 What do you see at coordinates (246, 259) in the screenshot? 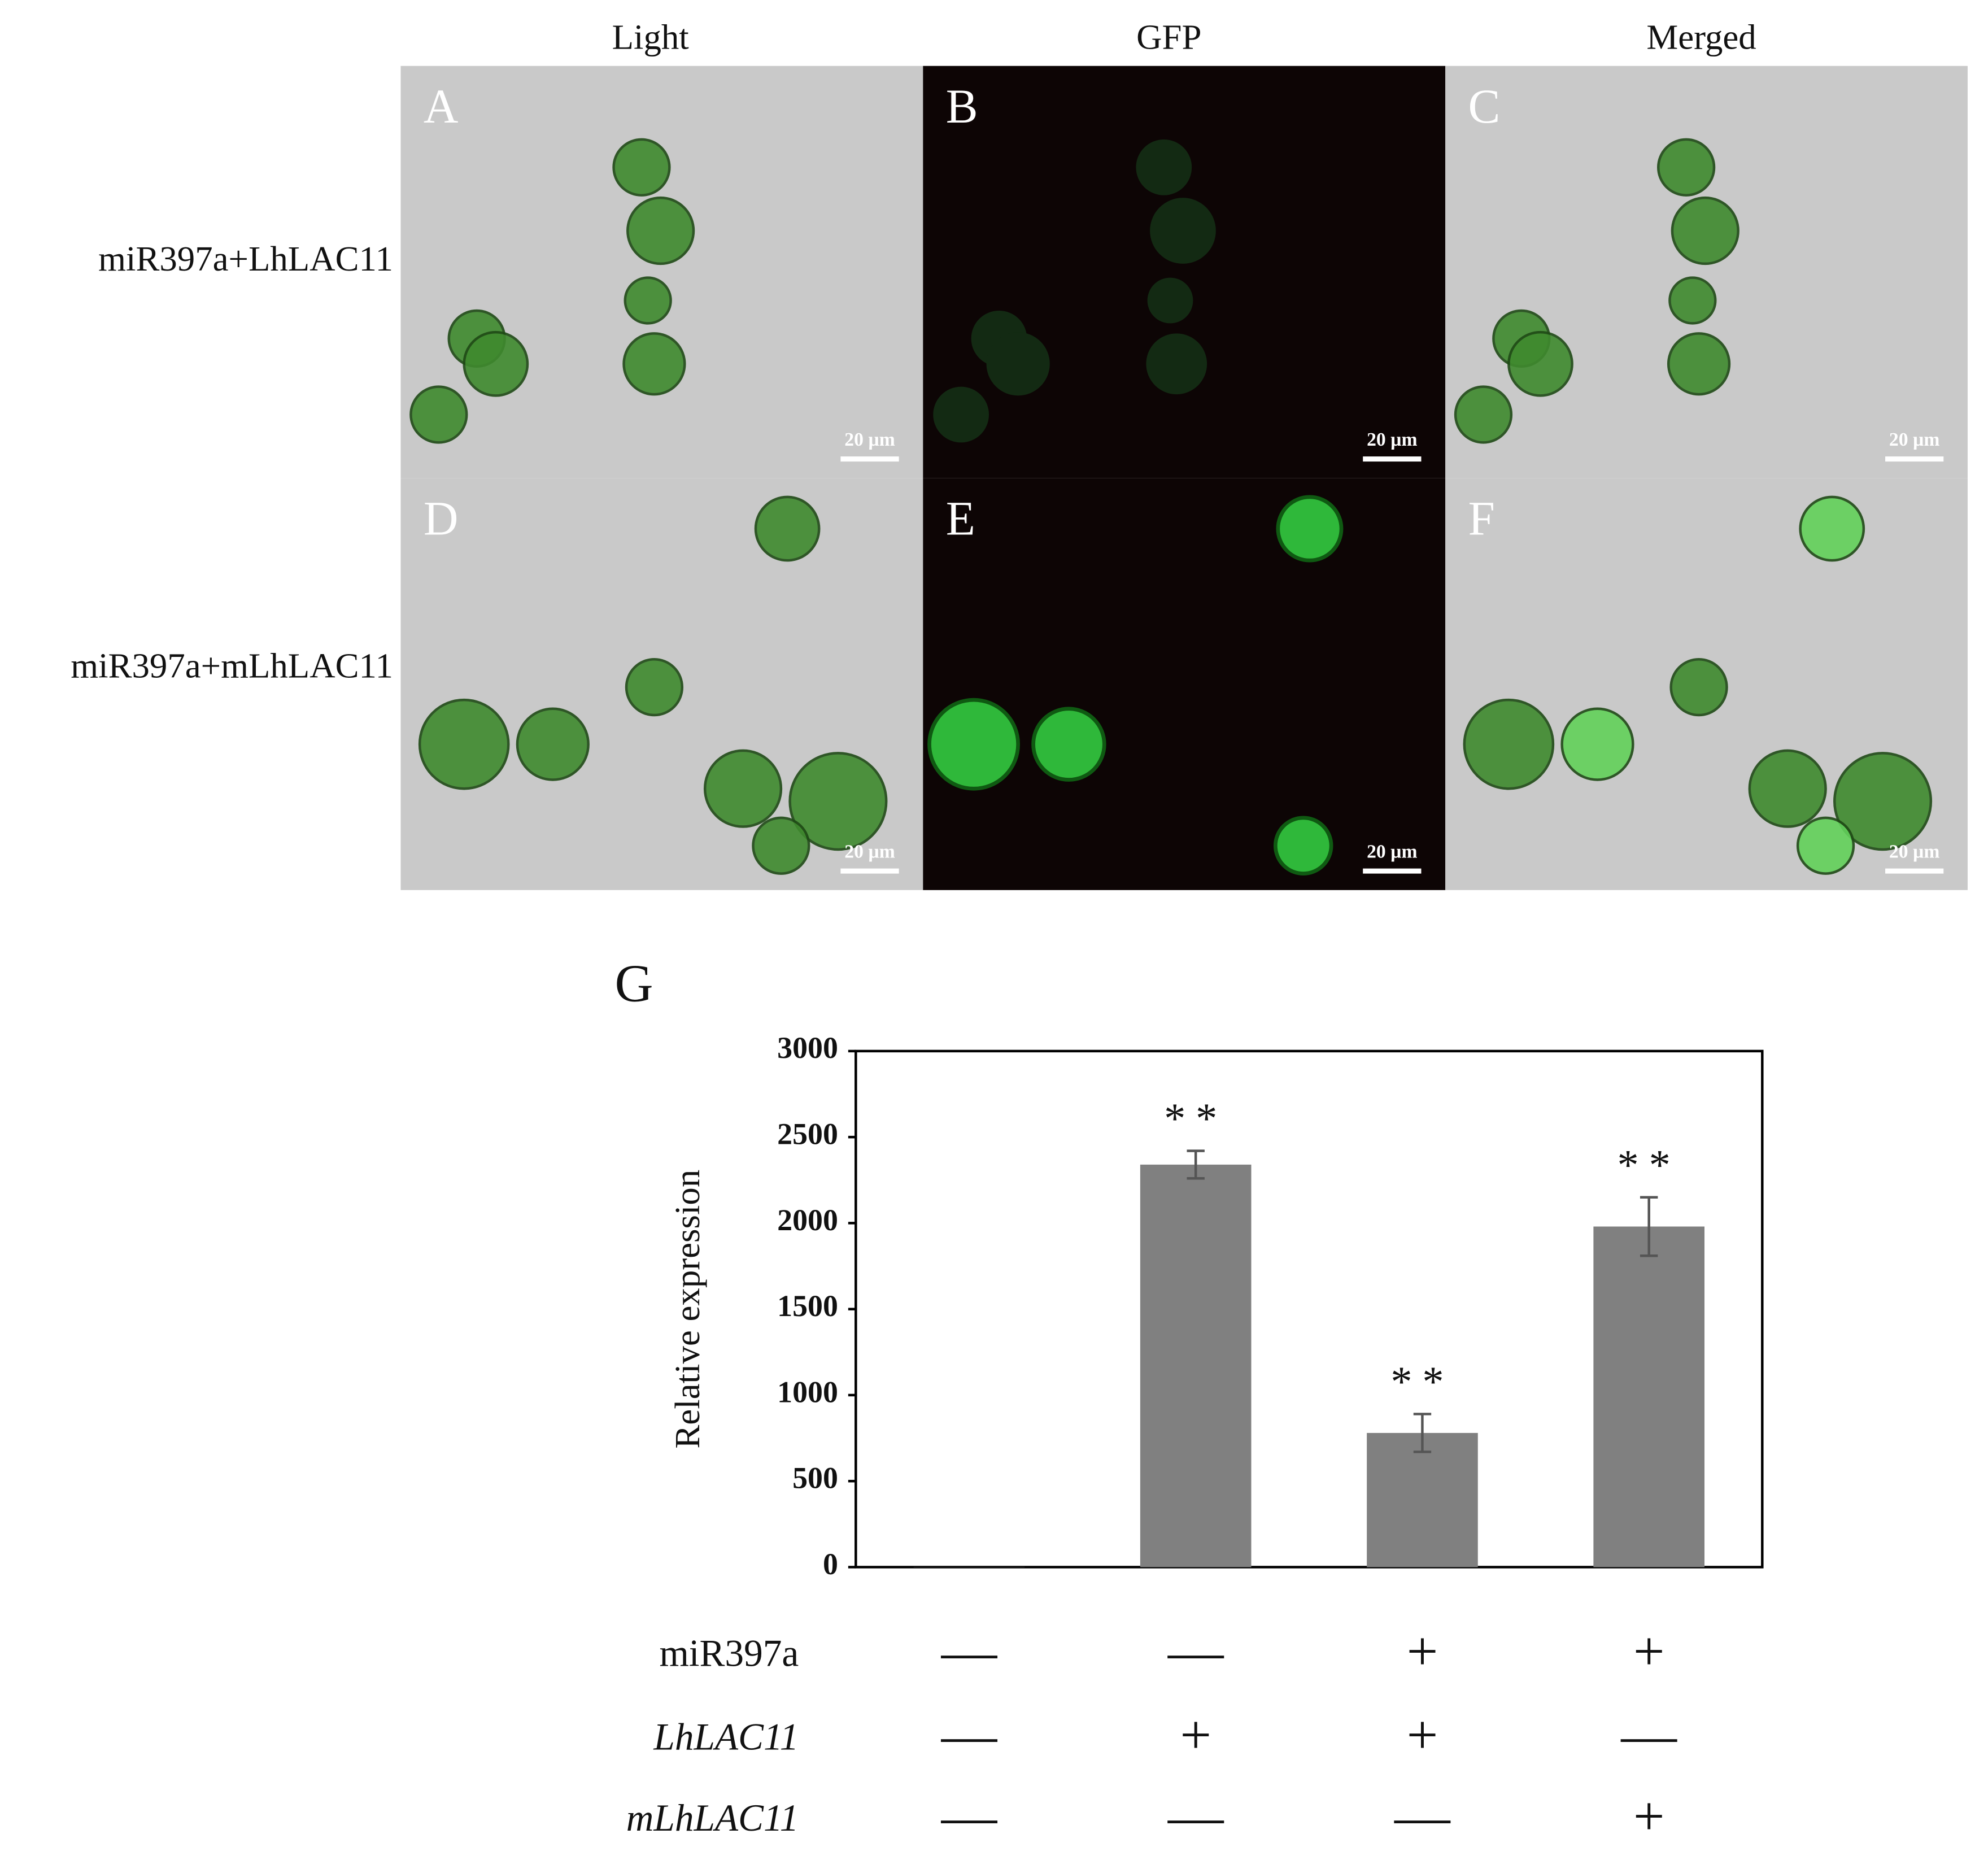
I see `row-label: miR397a+LhLAC11` at bounding box center [246, 259].